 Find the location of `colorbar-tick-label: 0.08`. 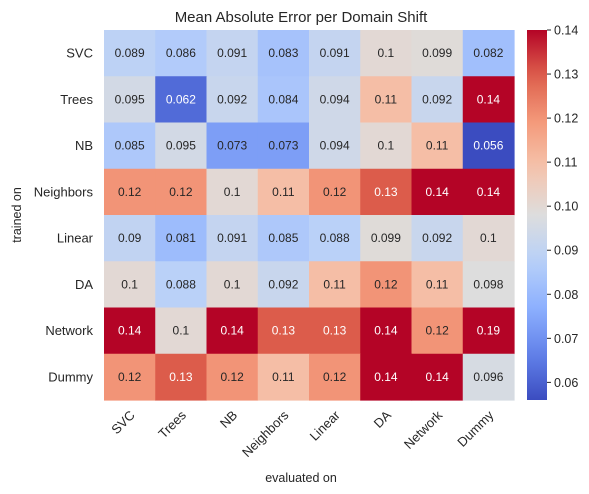

colorbar-tick-label: 0.08 is located at coordinates (566, 295).